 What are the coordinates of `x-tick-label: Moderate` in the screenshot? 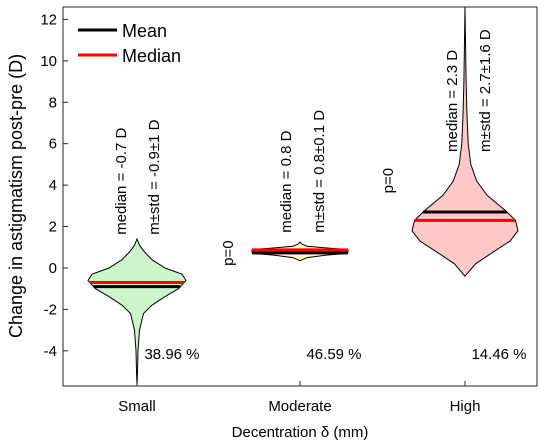 It's located at (299, 406).